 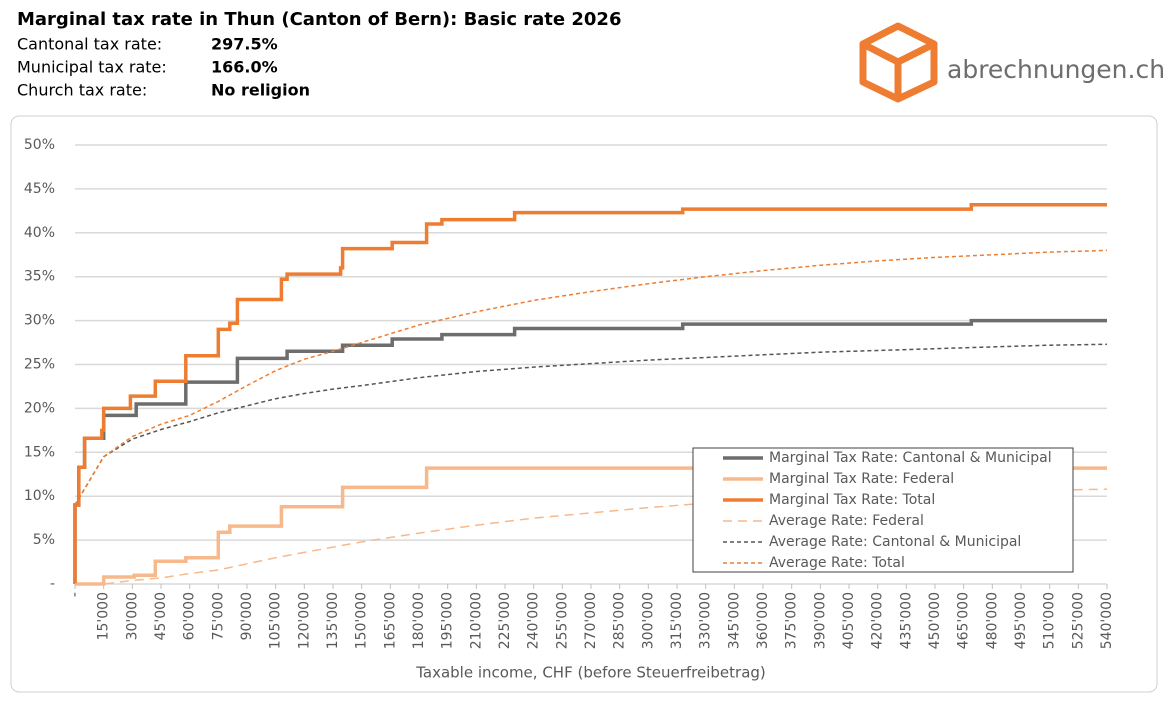 What do you see at coordinates (792, 620) in the screenshot?
I see `x-tick-label: 375'000` at bounding box center [792, 620].